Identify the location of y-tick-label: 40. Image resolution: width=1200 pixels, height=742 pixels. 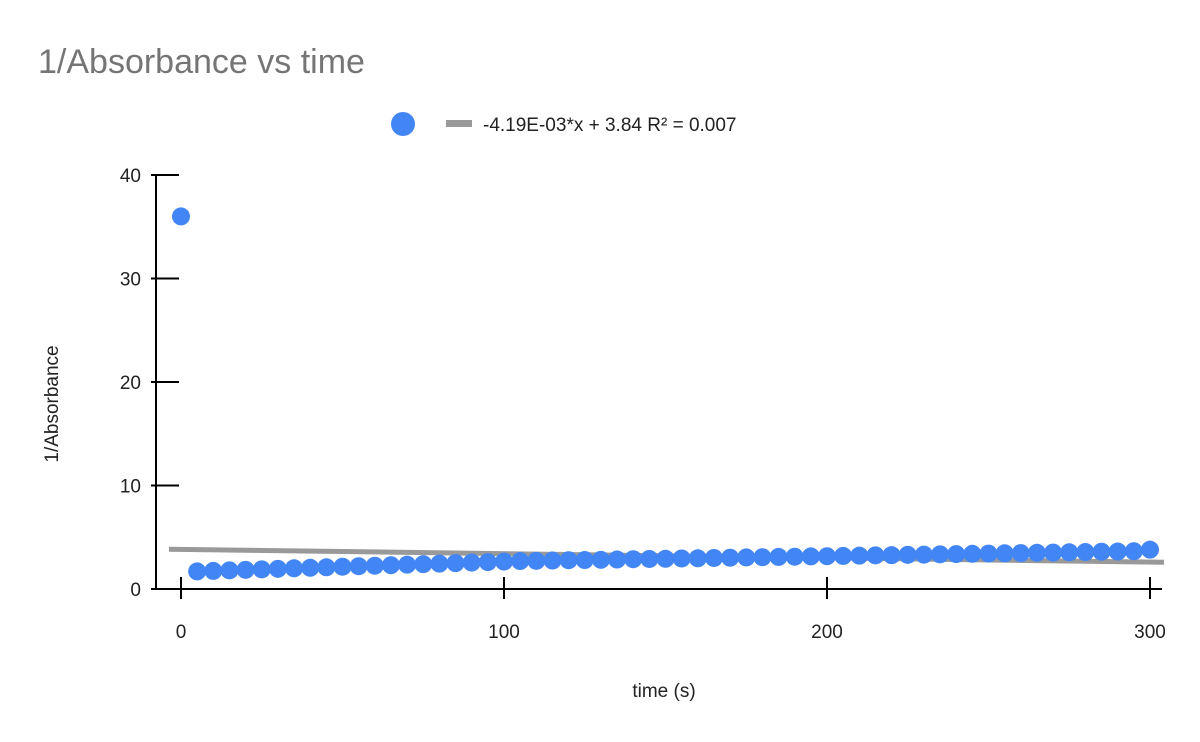
(130, 176).